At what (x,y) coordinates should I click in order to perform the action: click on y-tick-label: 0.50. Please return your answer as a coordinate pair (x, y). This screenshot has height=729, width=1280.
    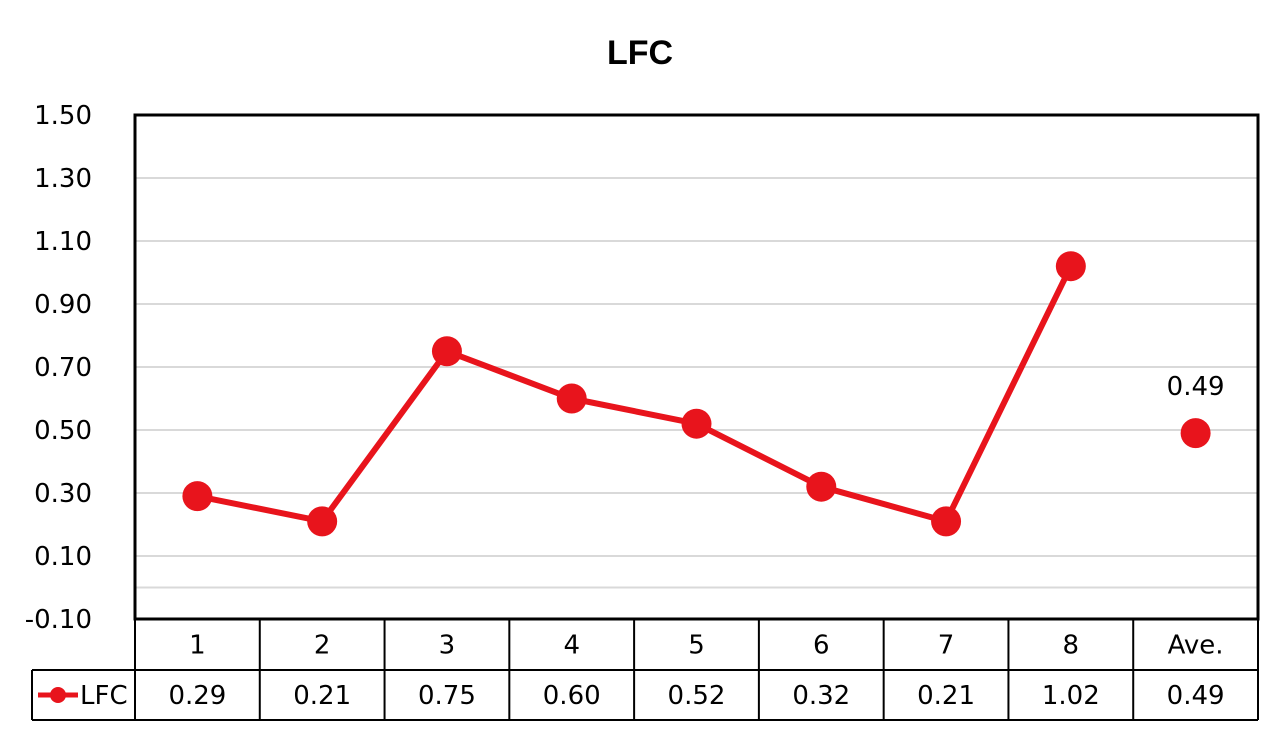
    Looking at the image, I should click on (63, 431).